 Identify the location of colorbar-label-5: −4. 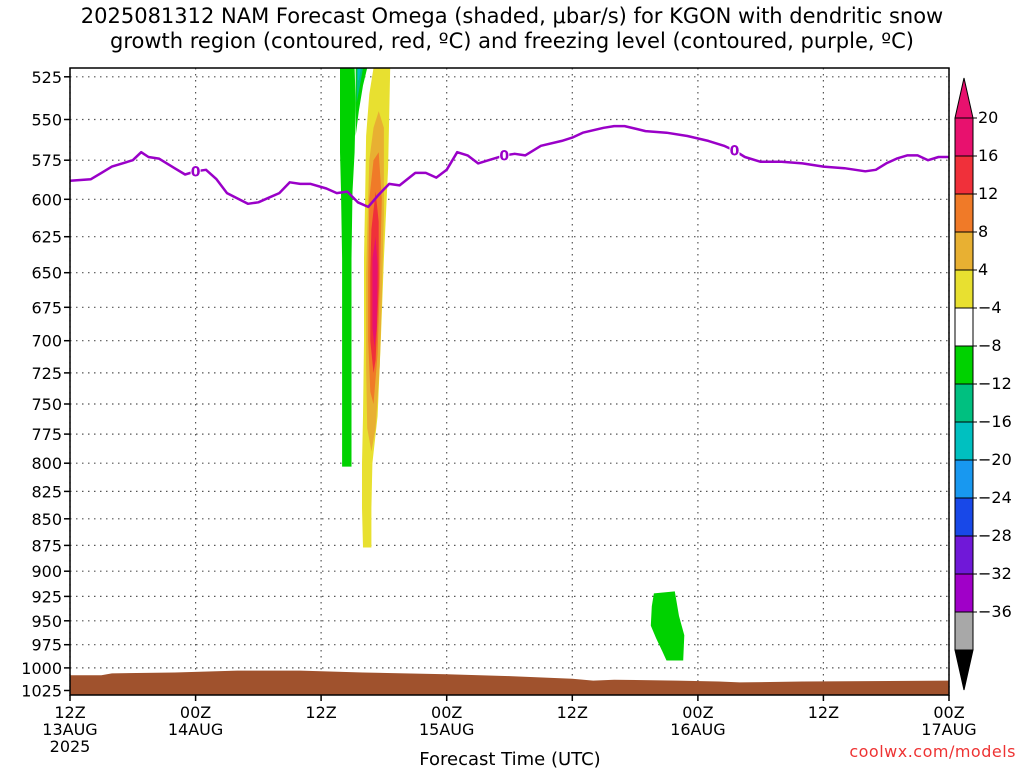
(990, 307).